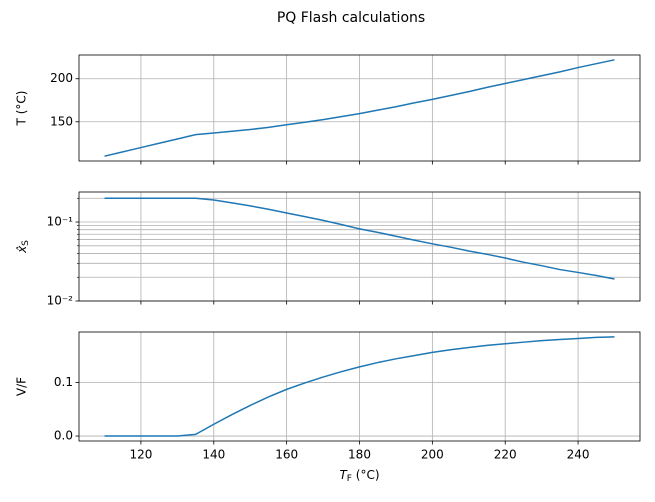  What do you see at coordinates (359, 238) in the screenshot?
I see `data-line` at bounding box center [359, 238].